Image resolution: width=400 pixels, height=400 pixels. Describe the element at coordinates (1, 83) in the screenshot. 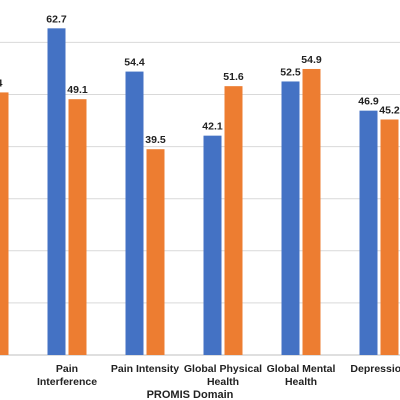

I see `data-label-series2-0: 4` at that location.